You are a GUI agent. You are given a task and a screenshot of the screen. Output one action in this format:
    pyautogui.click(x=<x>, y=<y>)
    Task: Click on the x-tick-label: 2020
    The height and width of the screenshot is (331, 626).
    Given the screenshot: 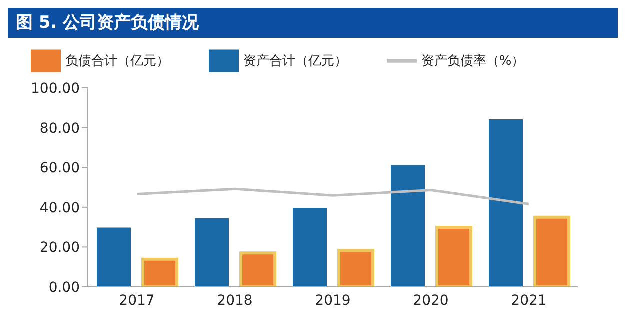 What is the action you would take?
    pyautogui.click(x=431, y=300)
    